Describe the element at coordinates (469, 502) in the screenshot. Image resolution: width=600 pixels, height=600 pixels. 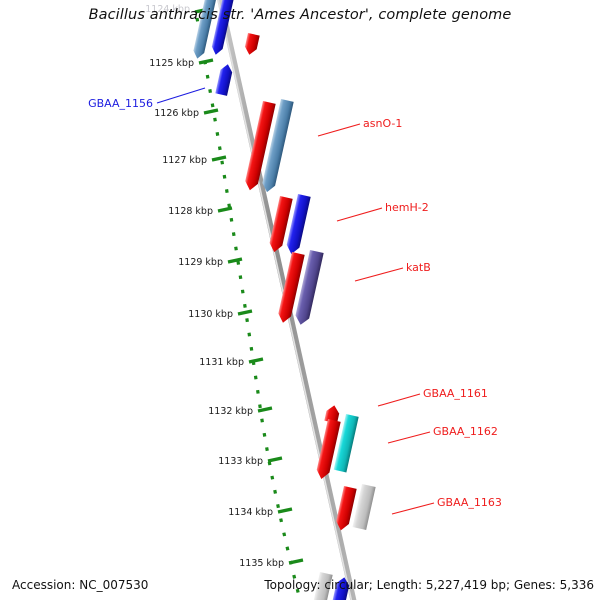
I see `feature-label-gbaa-1163: GBAA_1163` at that location.